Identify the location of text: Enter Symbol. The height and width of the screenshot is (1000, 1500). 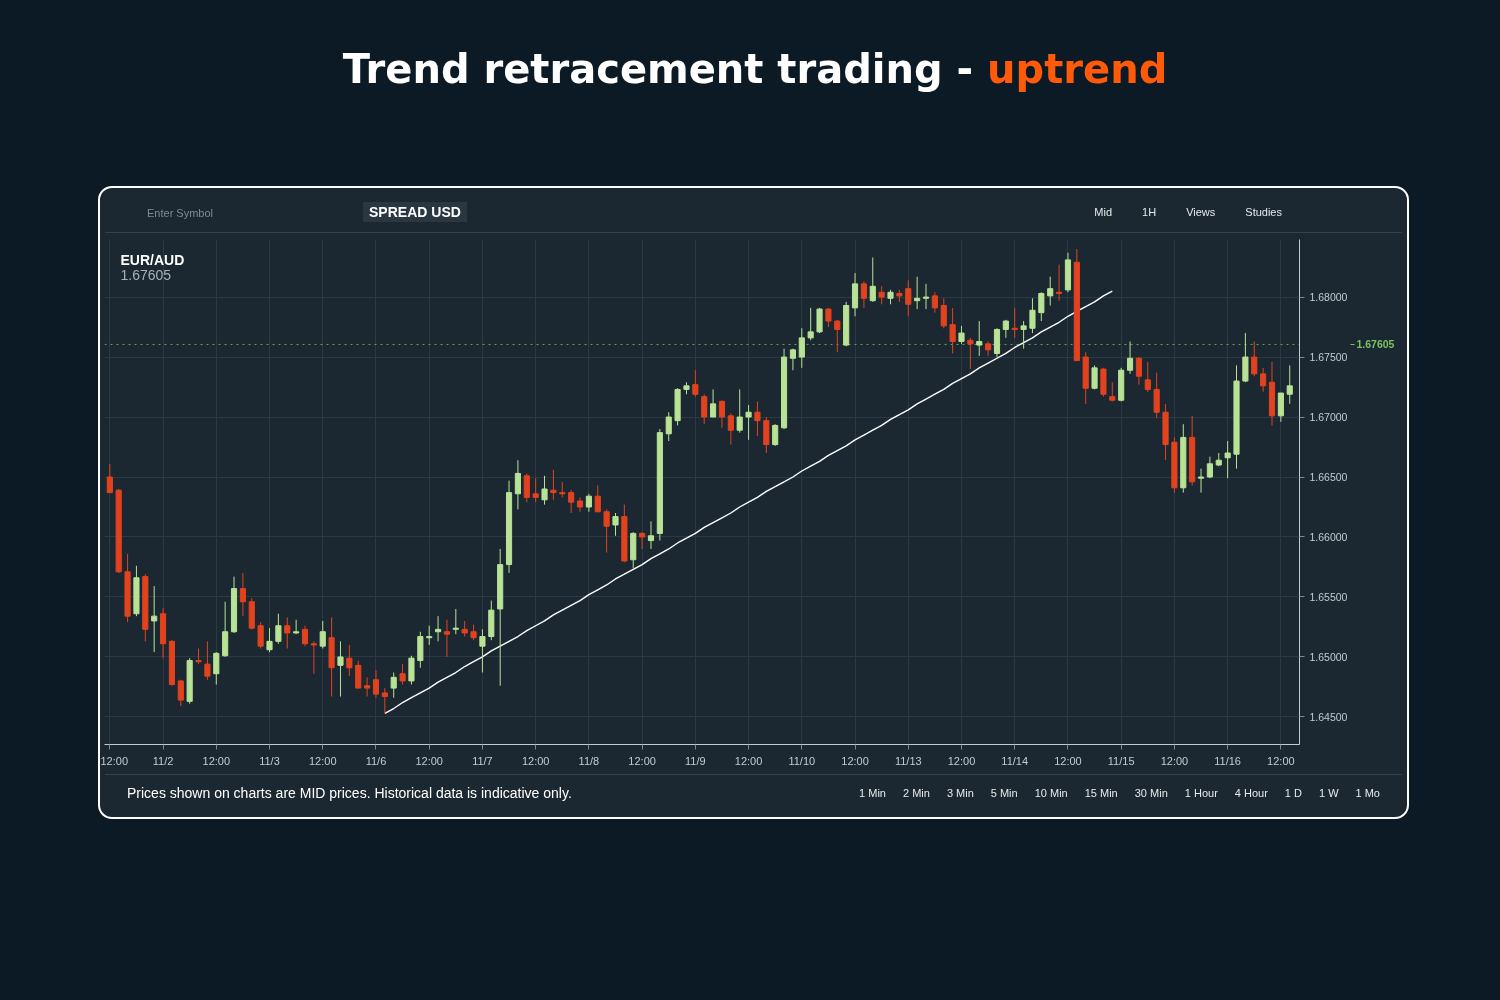
(180, 213).